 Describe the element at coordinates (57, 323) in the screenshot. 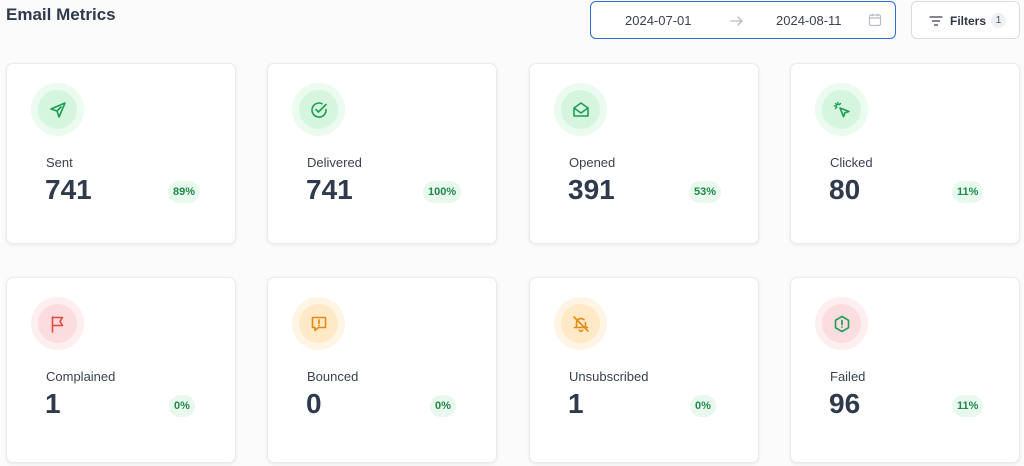

I see `flag-icon` at that location.